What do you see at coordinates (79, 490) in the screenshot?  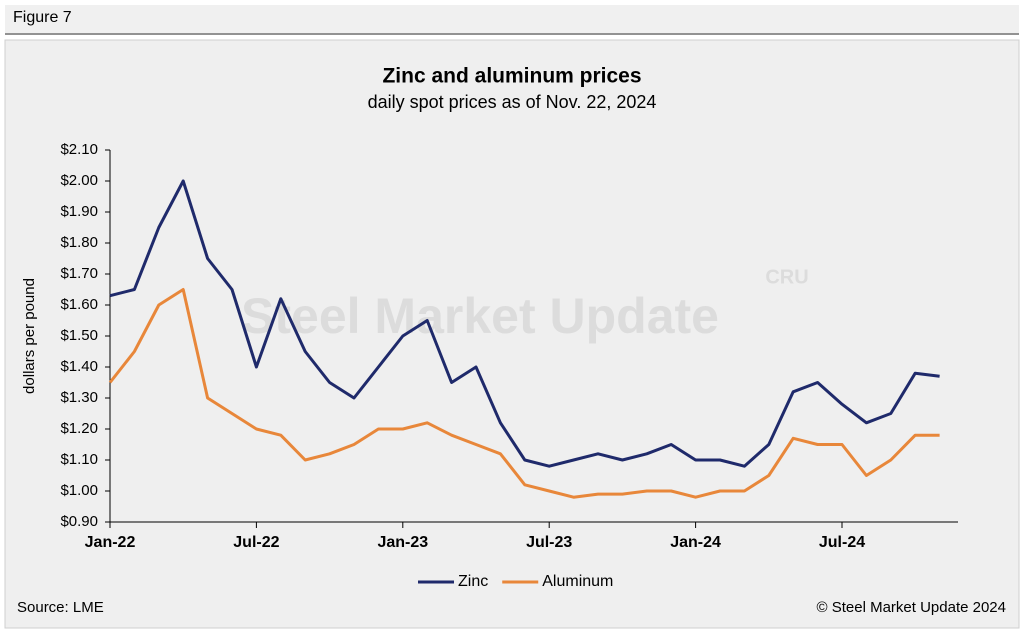 I see `y-tick-label: $1.00` at bounding box center [79, 490].